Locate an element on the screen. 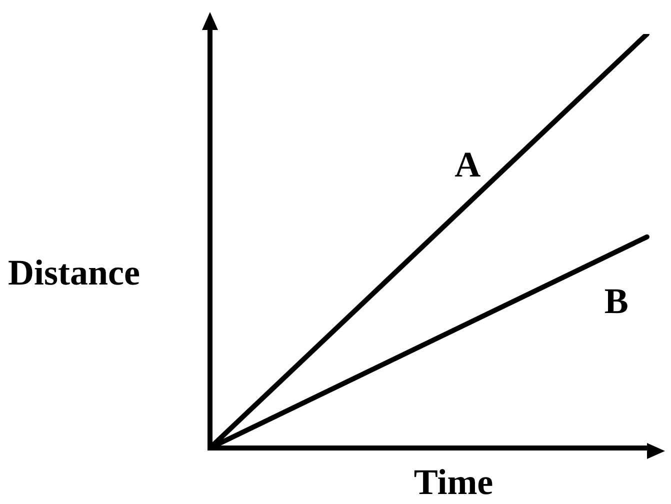 This screenshot has width=671, height=504. y-axis-title: Distance is located at coordinates (74, 272).